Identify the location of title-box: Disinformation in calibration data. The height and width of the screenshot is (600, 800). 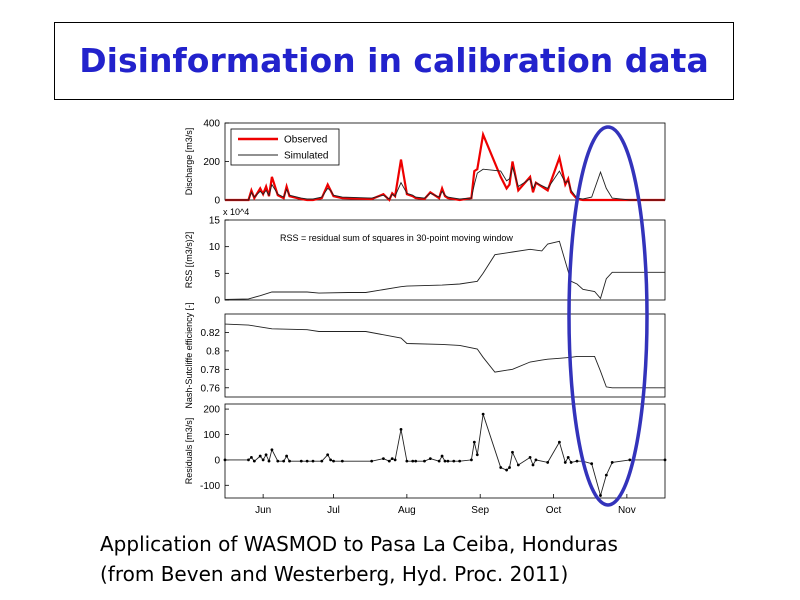
(394, 61).